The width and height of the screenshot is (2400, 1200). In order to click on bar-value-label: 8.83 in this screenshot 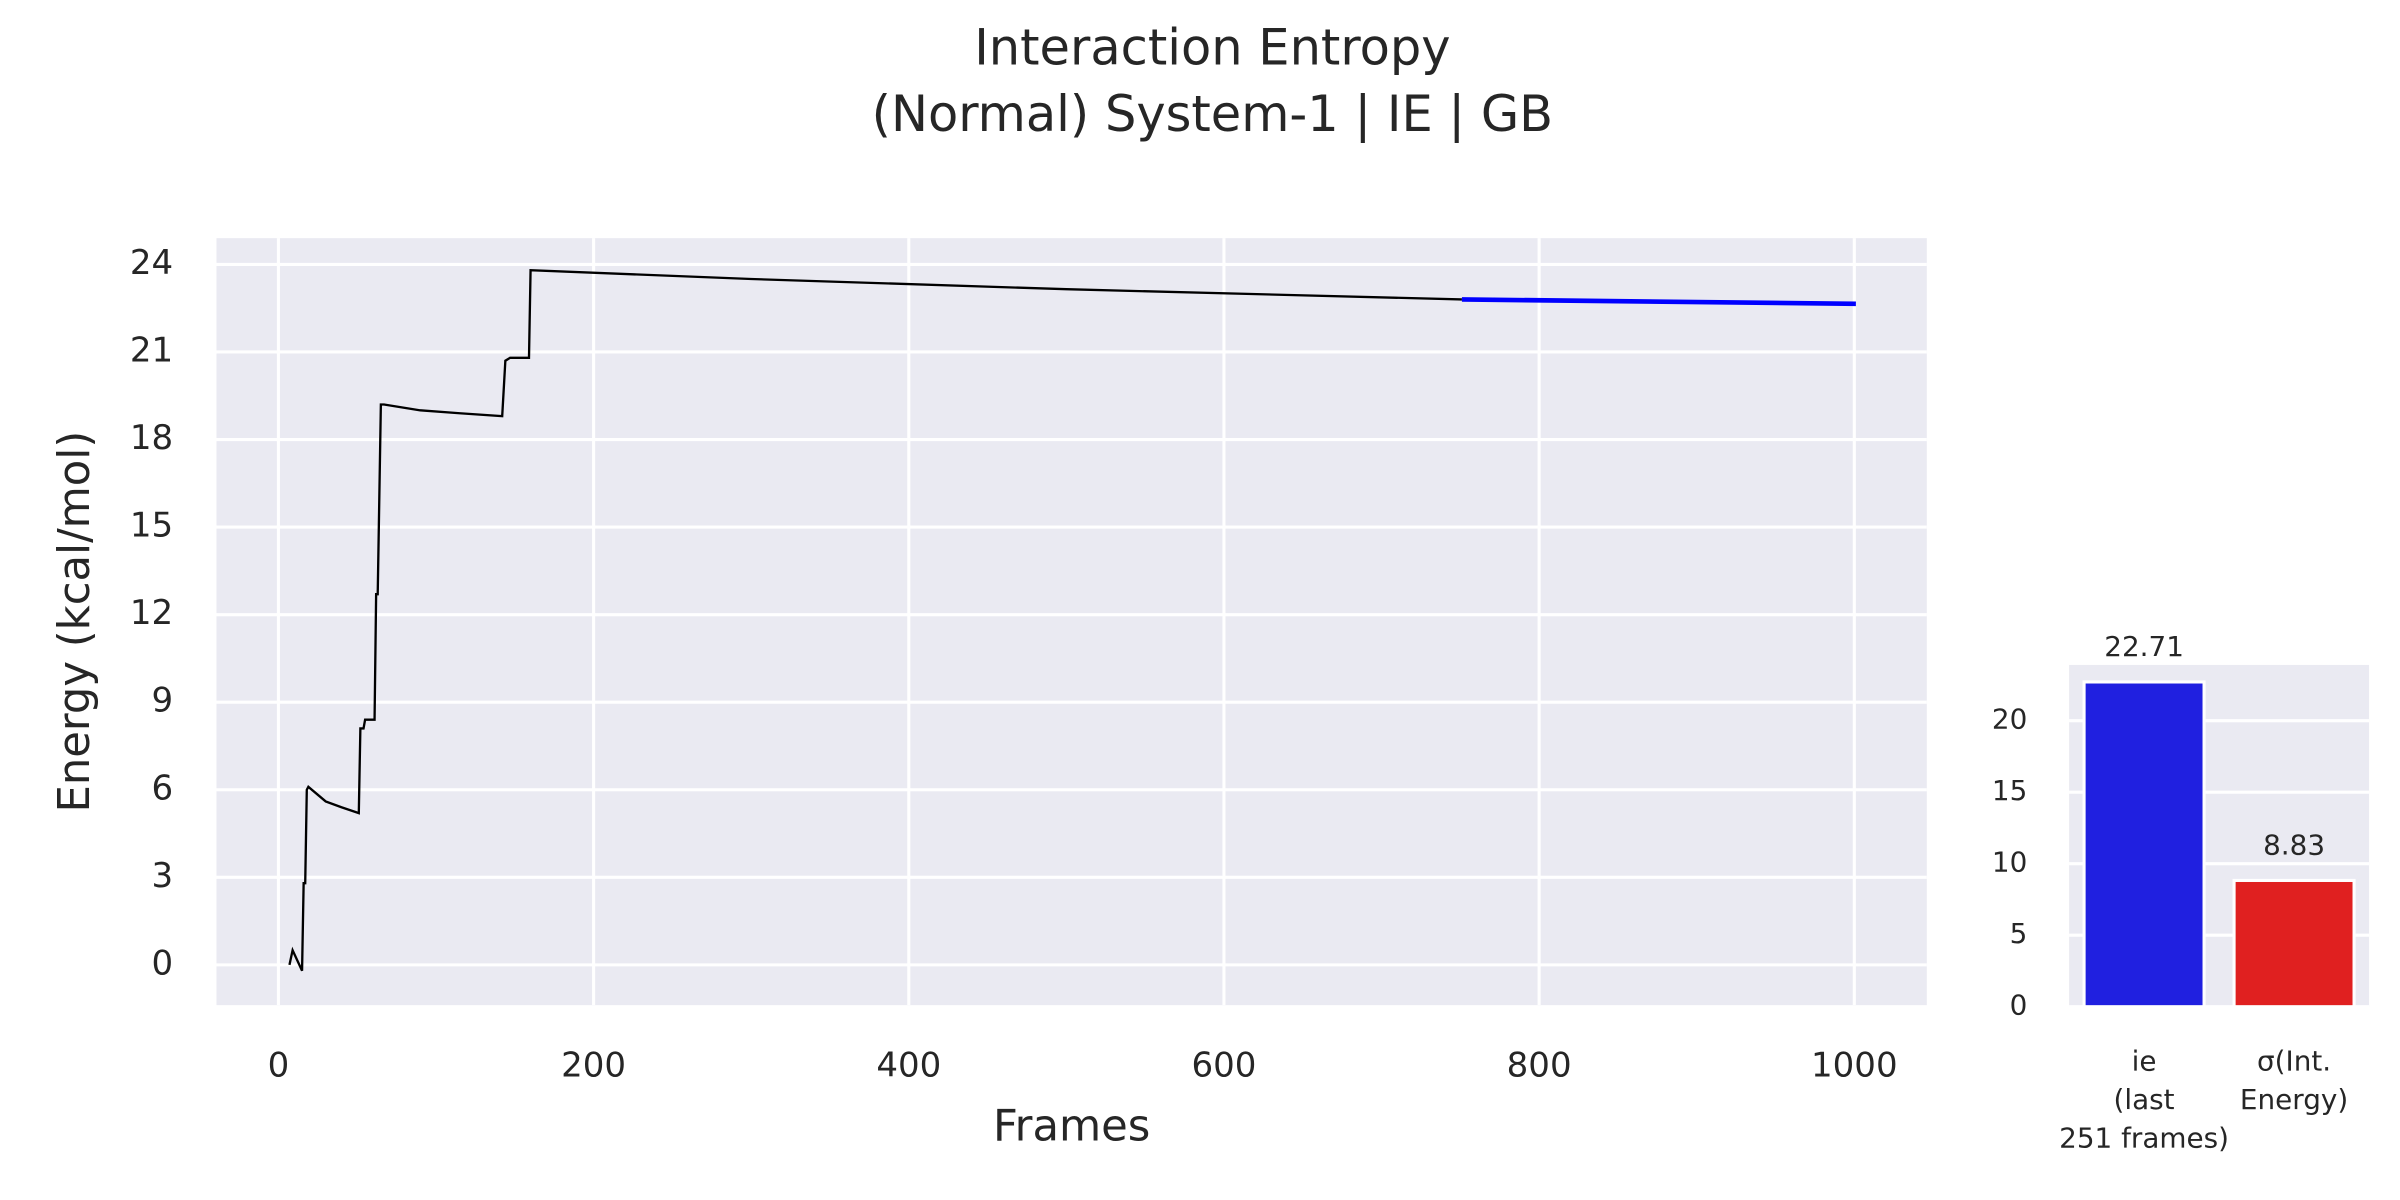, I will do `click(2294, 844)`.